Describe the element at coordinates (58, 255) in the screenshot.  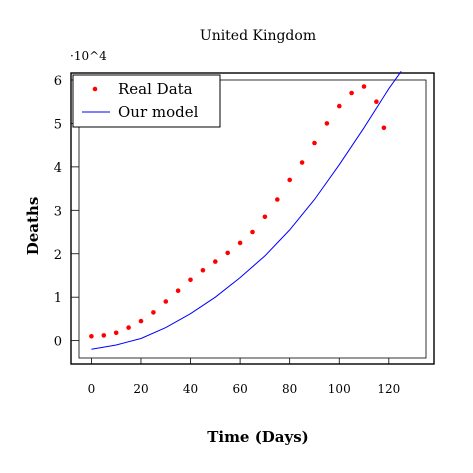
I see `y-tick-label: 2` at that location.